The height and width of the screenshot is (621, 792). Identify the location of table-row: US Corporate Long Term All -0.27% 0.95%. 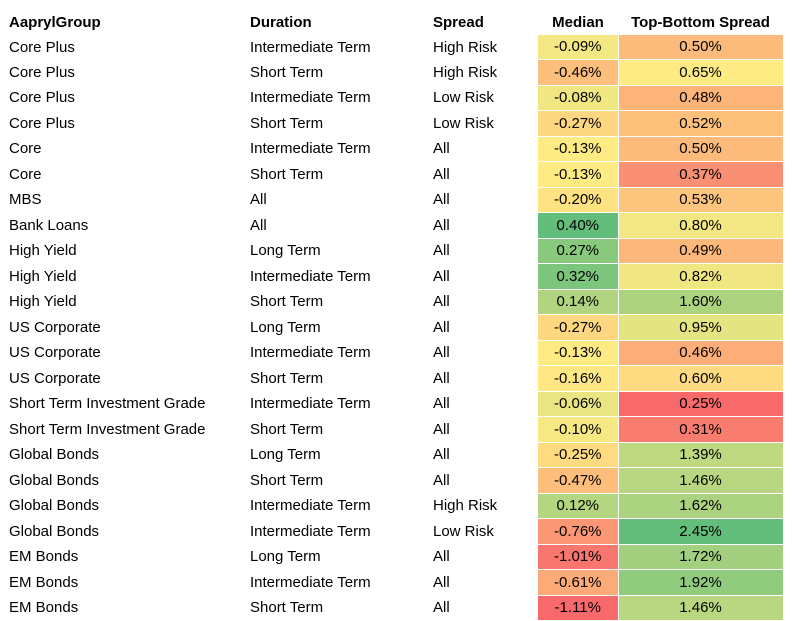
(392, 327).